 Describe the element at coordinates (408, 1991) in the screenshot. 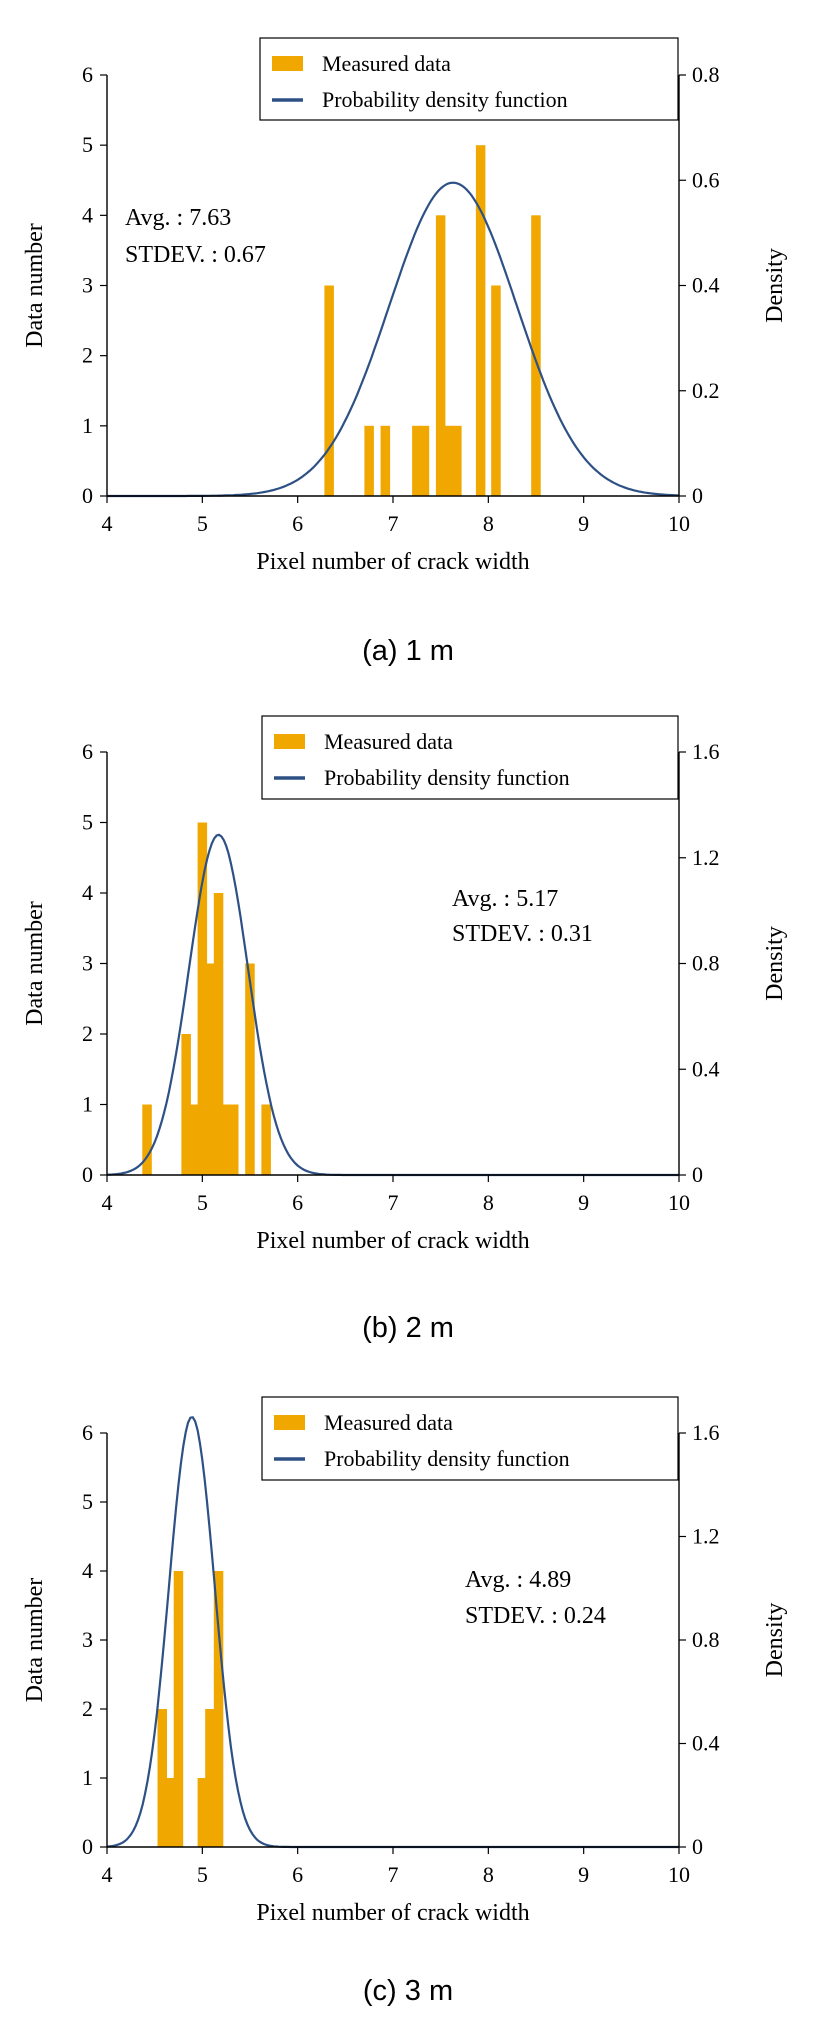

I see `panel-caption: (c) 3 m` at that location.